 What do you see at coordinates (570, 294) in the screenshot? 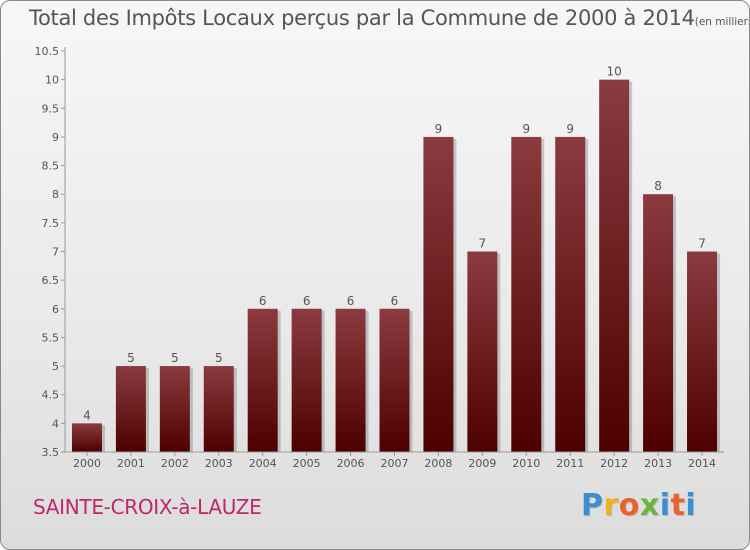
I see `bar-2011` at bounding box center [570, 294].